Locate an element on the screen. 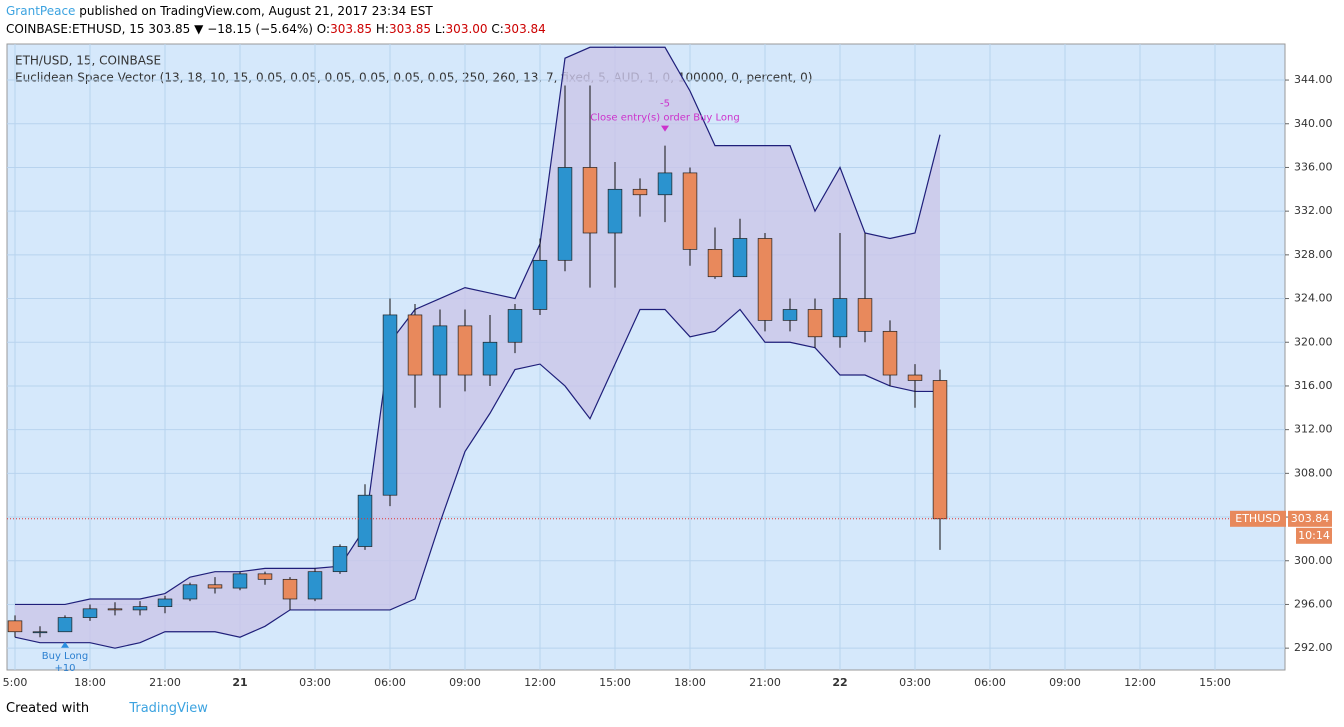 The height and width of the screenshot is (727, 1344). brand: TradingView is located at coordinates (168, 708).